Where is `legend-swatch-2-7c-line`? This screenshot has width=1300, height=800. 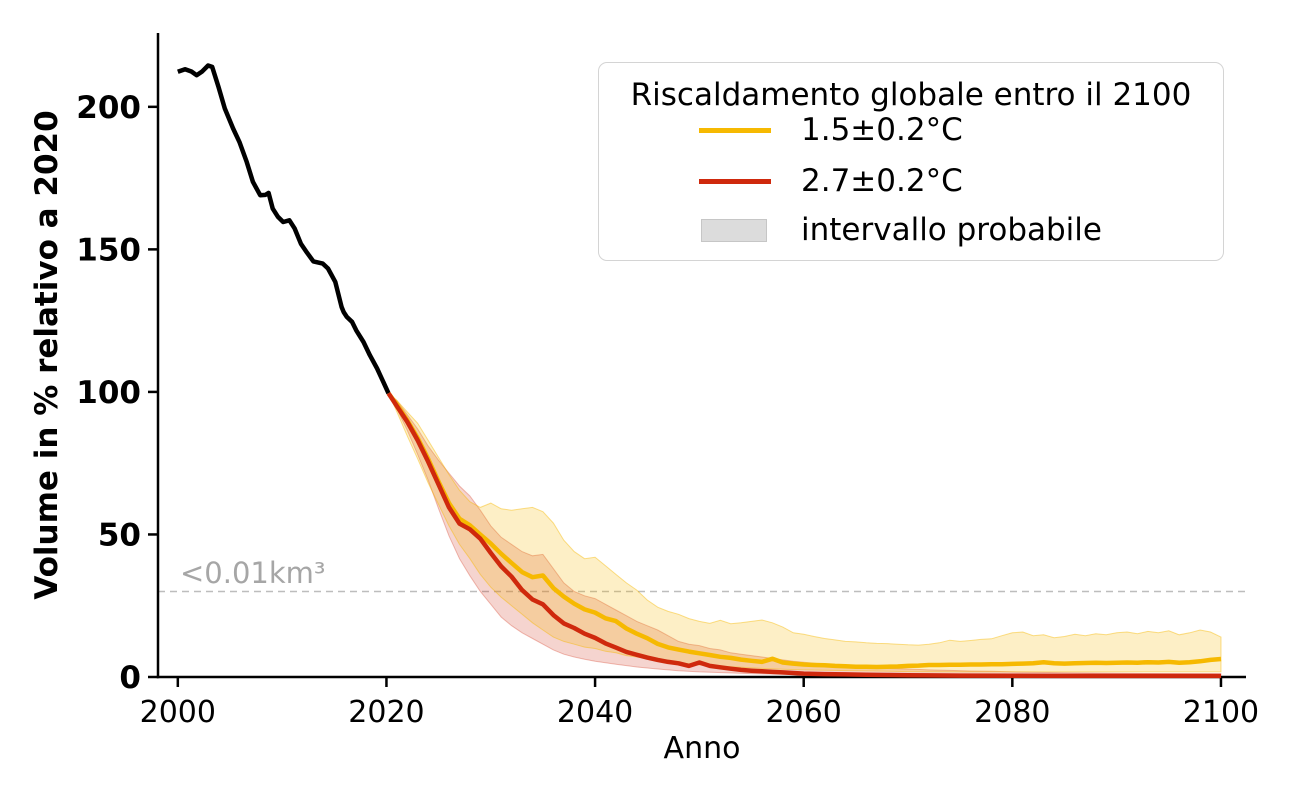 legend-swatch-2-7c-line is located at coordinates (735, 181).